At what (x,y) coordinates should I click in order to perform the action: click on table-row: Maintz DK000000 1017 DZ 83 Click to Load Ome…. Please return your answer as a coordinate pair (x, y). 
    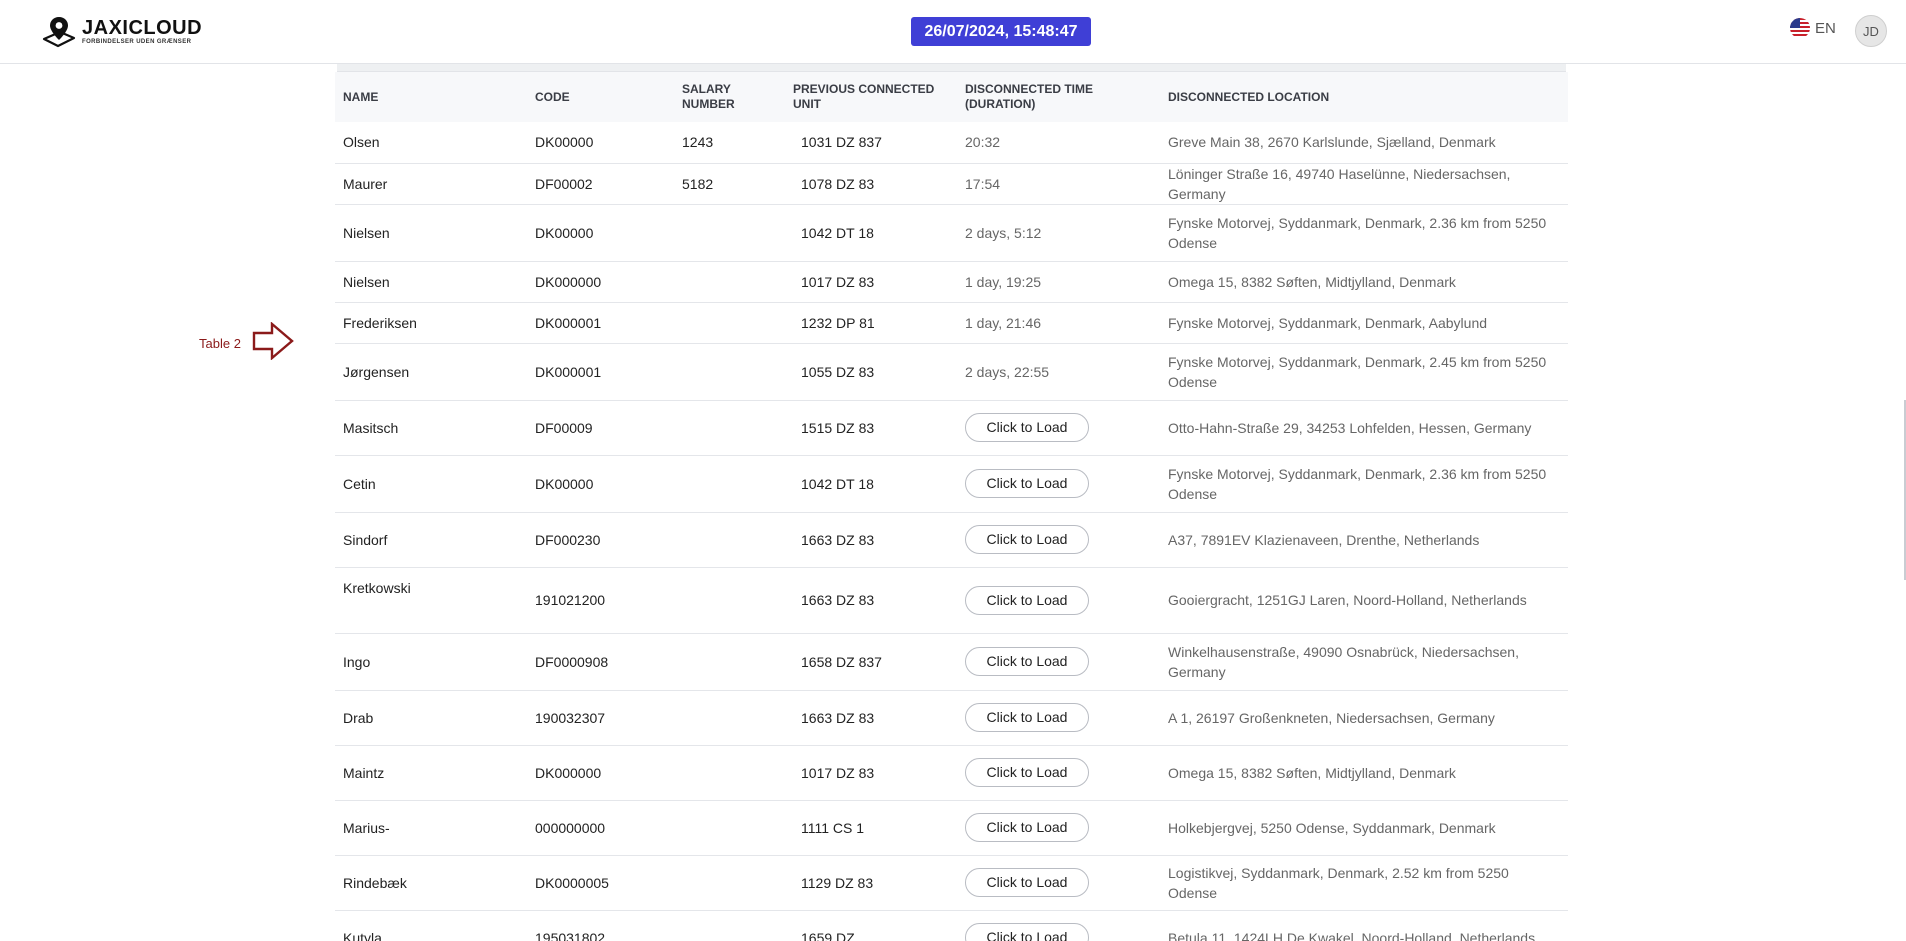
    Looking at the image, I should click on (951, 772).